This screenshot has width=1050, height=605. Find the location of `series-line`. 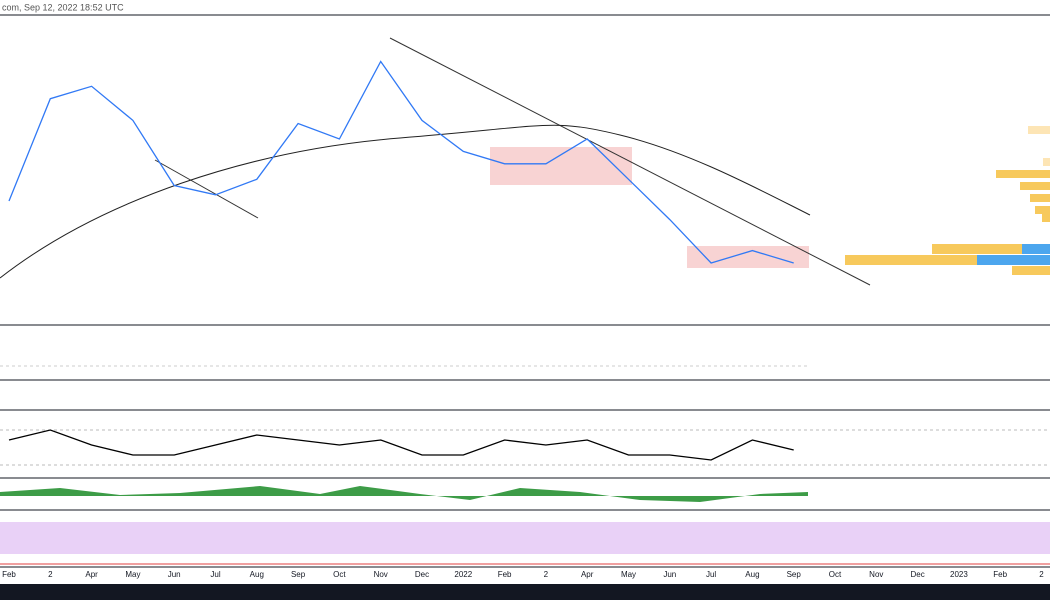

series-line is located at coordinates (401, 445).